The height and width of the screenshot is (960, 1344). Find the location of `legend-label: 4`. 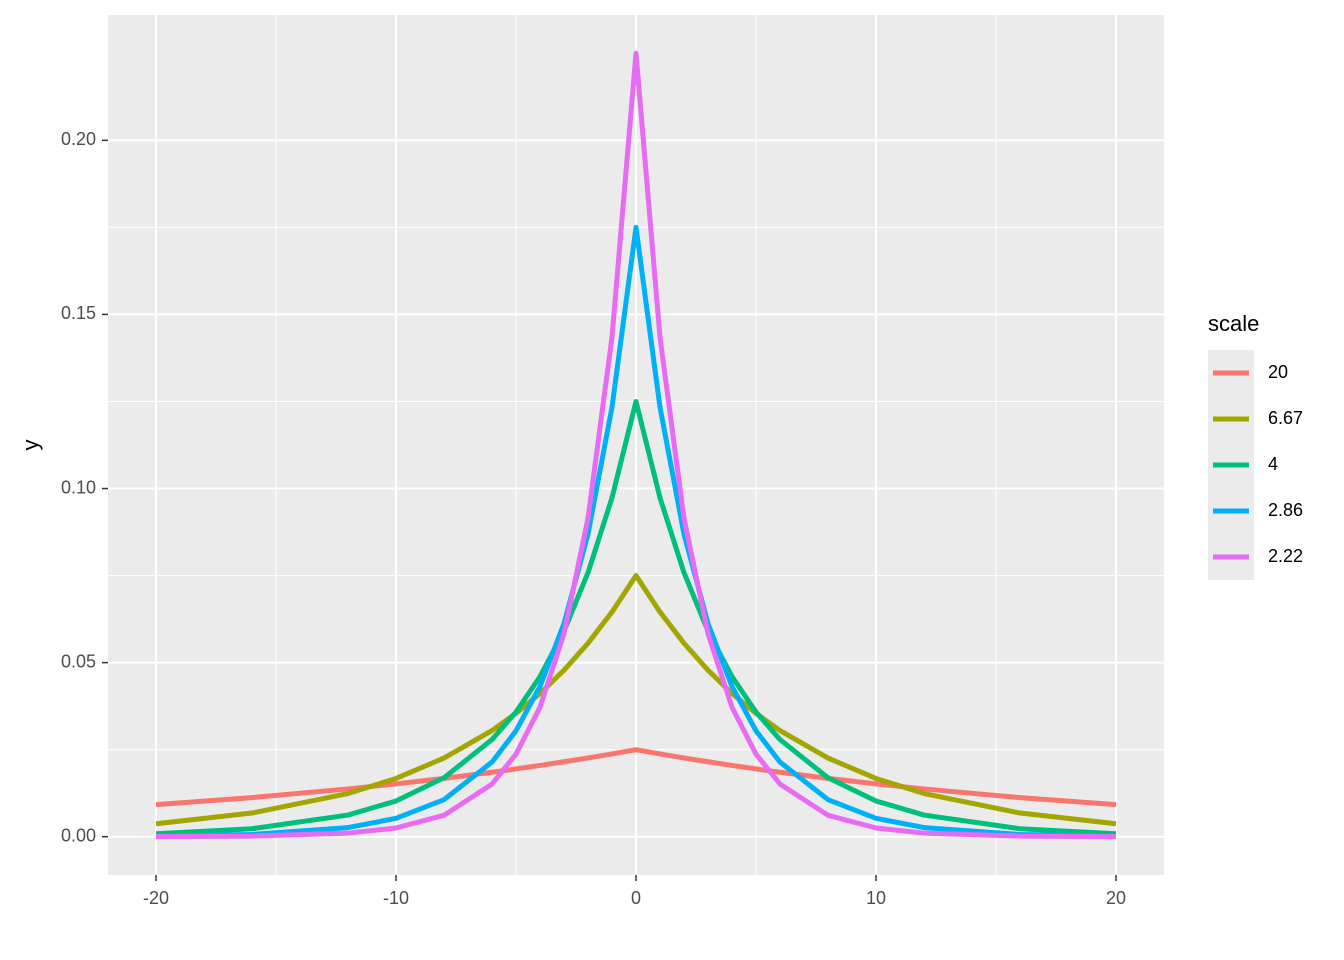

legend-label: 4 is located at coordinates (1273, 464).